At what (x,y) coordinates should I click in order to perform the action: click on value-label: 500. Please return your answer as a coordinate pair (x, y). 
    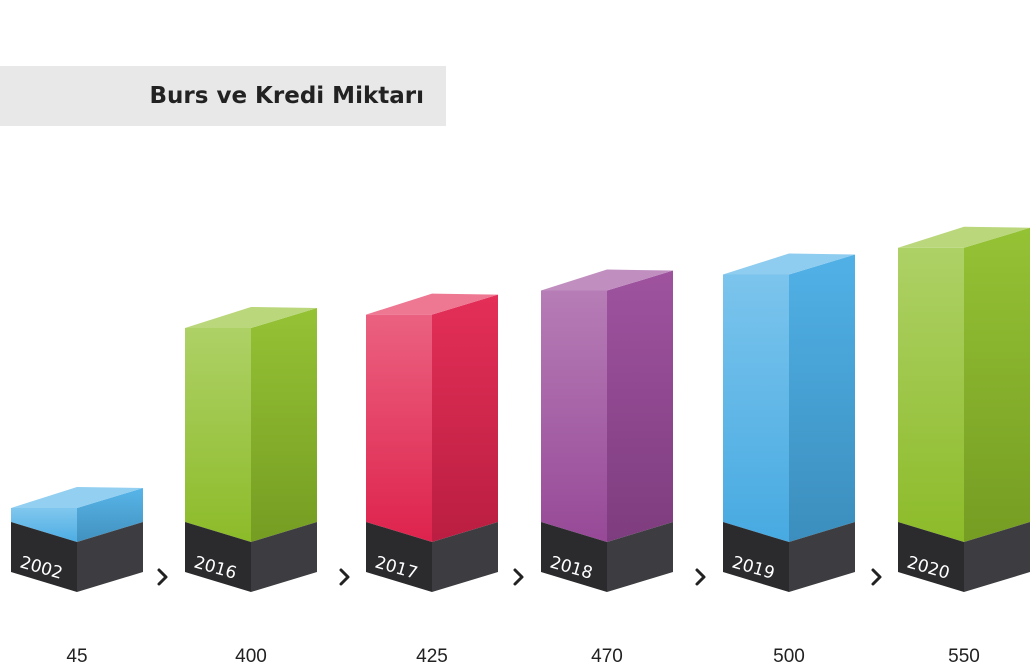
    Looking at the image, I should click on (789, 656).